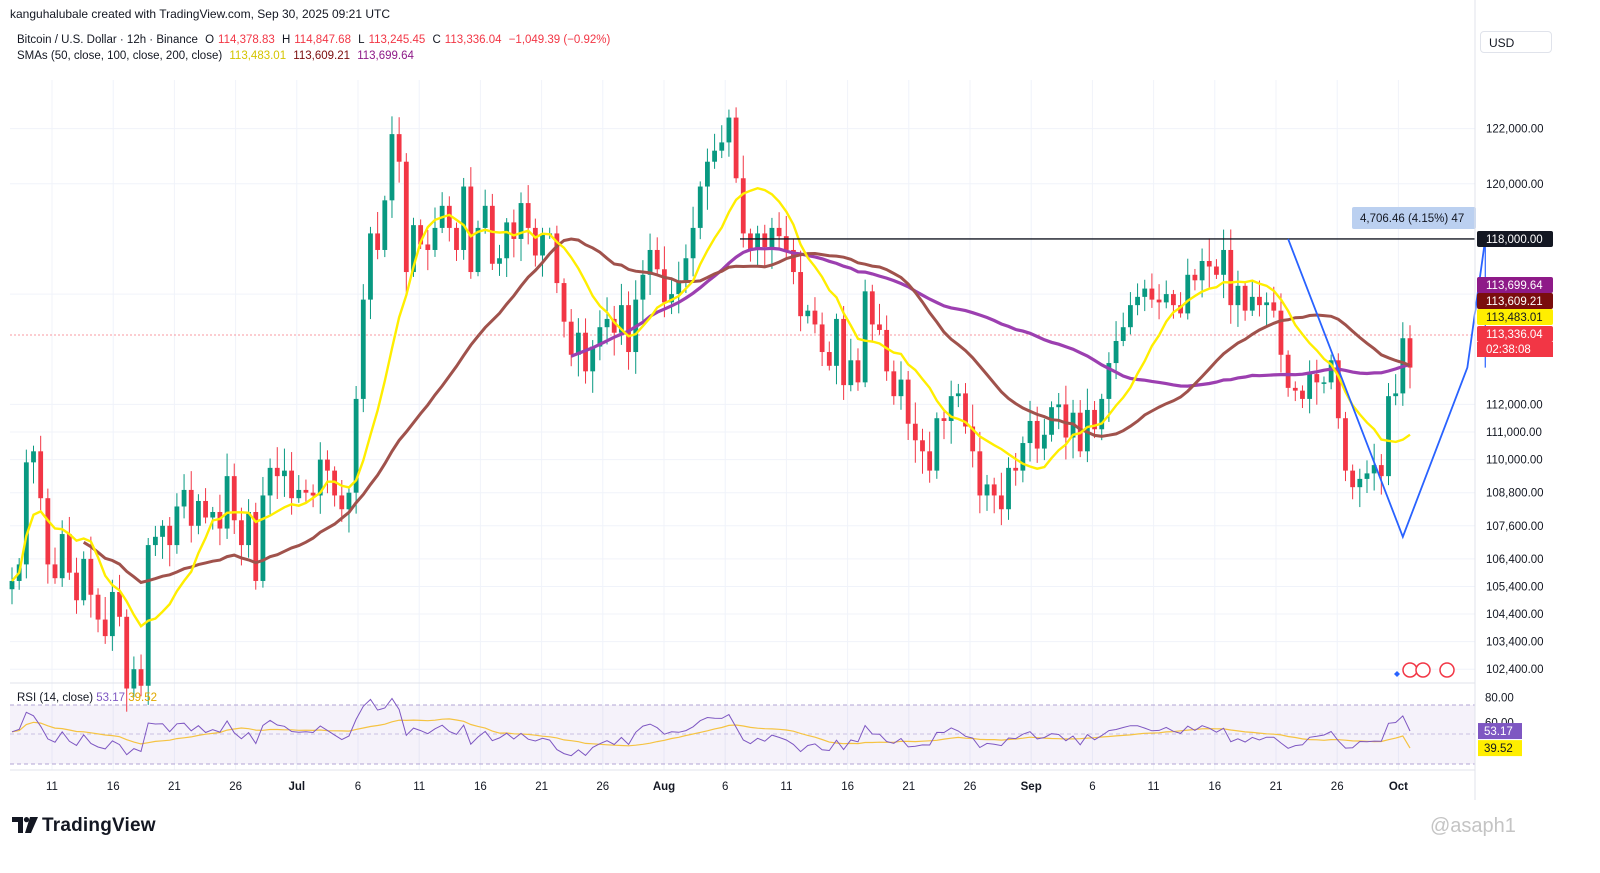  Describe the element at coordinates (436, 40) in the screenshot. I see `close-label: C` at that location.